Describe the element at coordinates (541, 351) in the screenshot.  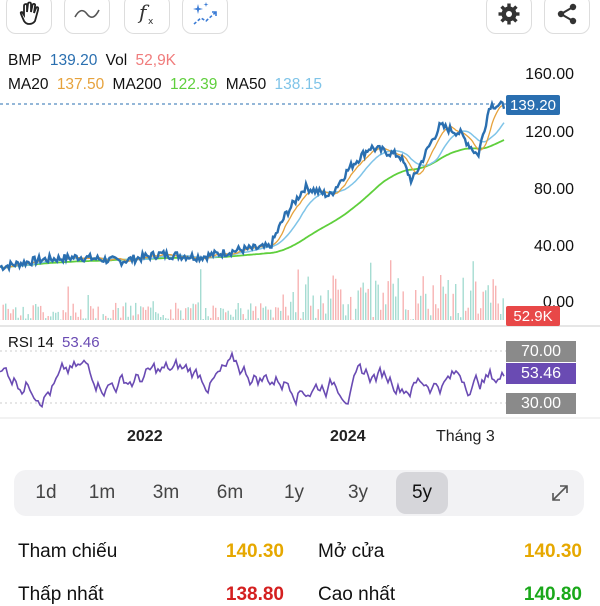
I see `rsi-upper-tag: 70.00` at that location.